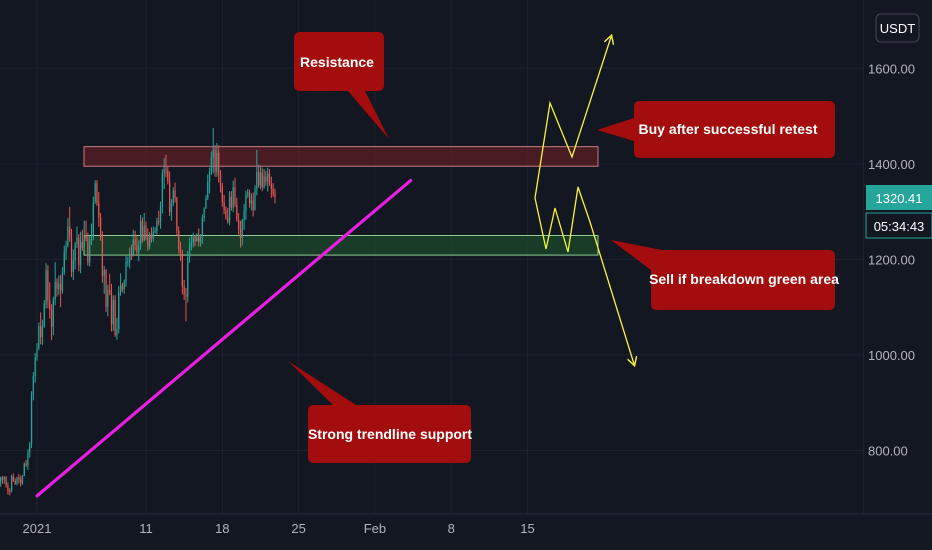 This screenshot has height=550, width=932. I want to click on bearish-projection-arrow, so click(584, 275).